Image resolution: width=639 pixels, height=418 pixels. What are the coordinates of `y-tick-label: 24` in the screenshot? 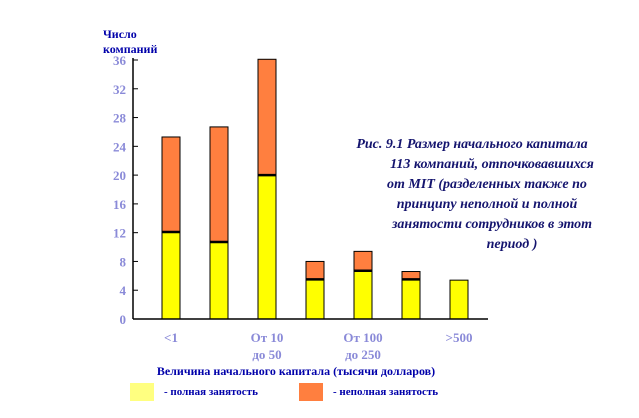 It's located at (120, 146).